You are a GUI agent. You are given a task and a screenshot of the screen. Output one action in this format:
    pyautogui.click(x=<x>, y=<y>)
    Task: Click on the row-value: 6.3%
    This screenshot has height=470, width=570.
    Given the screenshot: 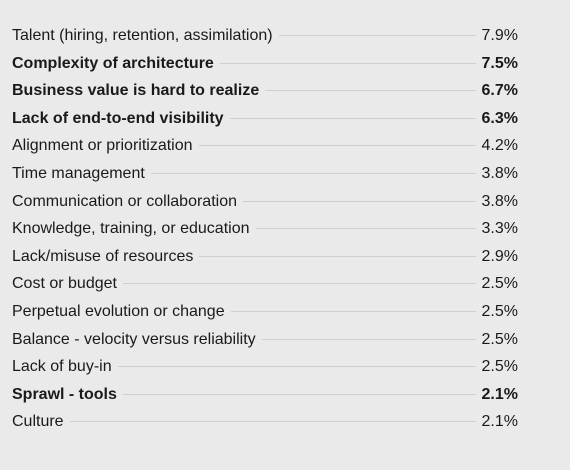 What is the action you would take?
    pyautogui.click(x=496, y=118)
    